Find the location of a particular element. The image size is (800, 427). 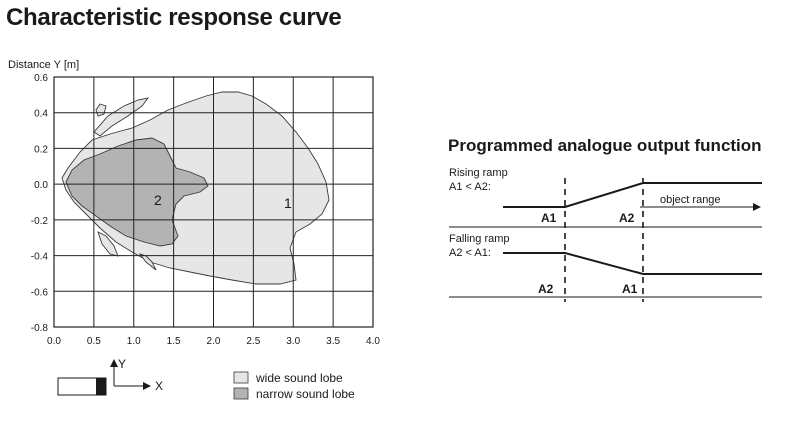

y-axis-label: Distance Y [m] is located at coordinates (43, 65).